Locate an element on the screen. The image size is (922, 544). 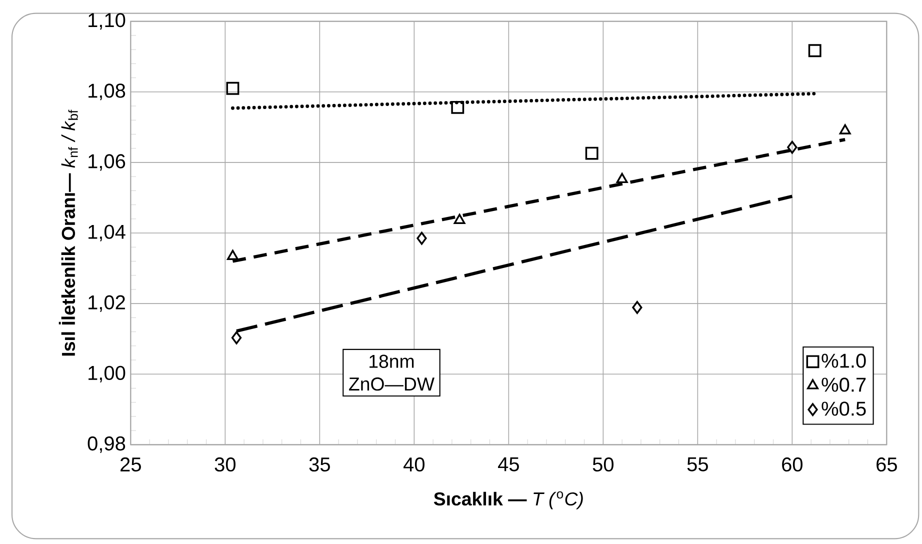
y-tick-label: 1,06 is located at coordinates (107, 162).